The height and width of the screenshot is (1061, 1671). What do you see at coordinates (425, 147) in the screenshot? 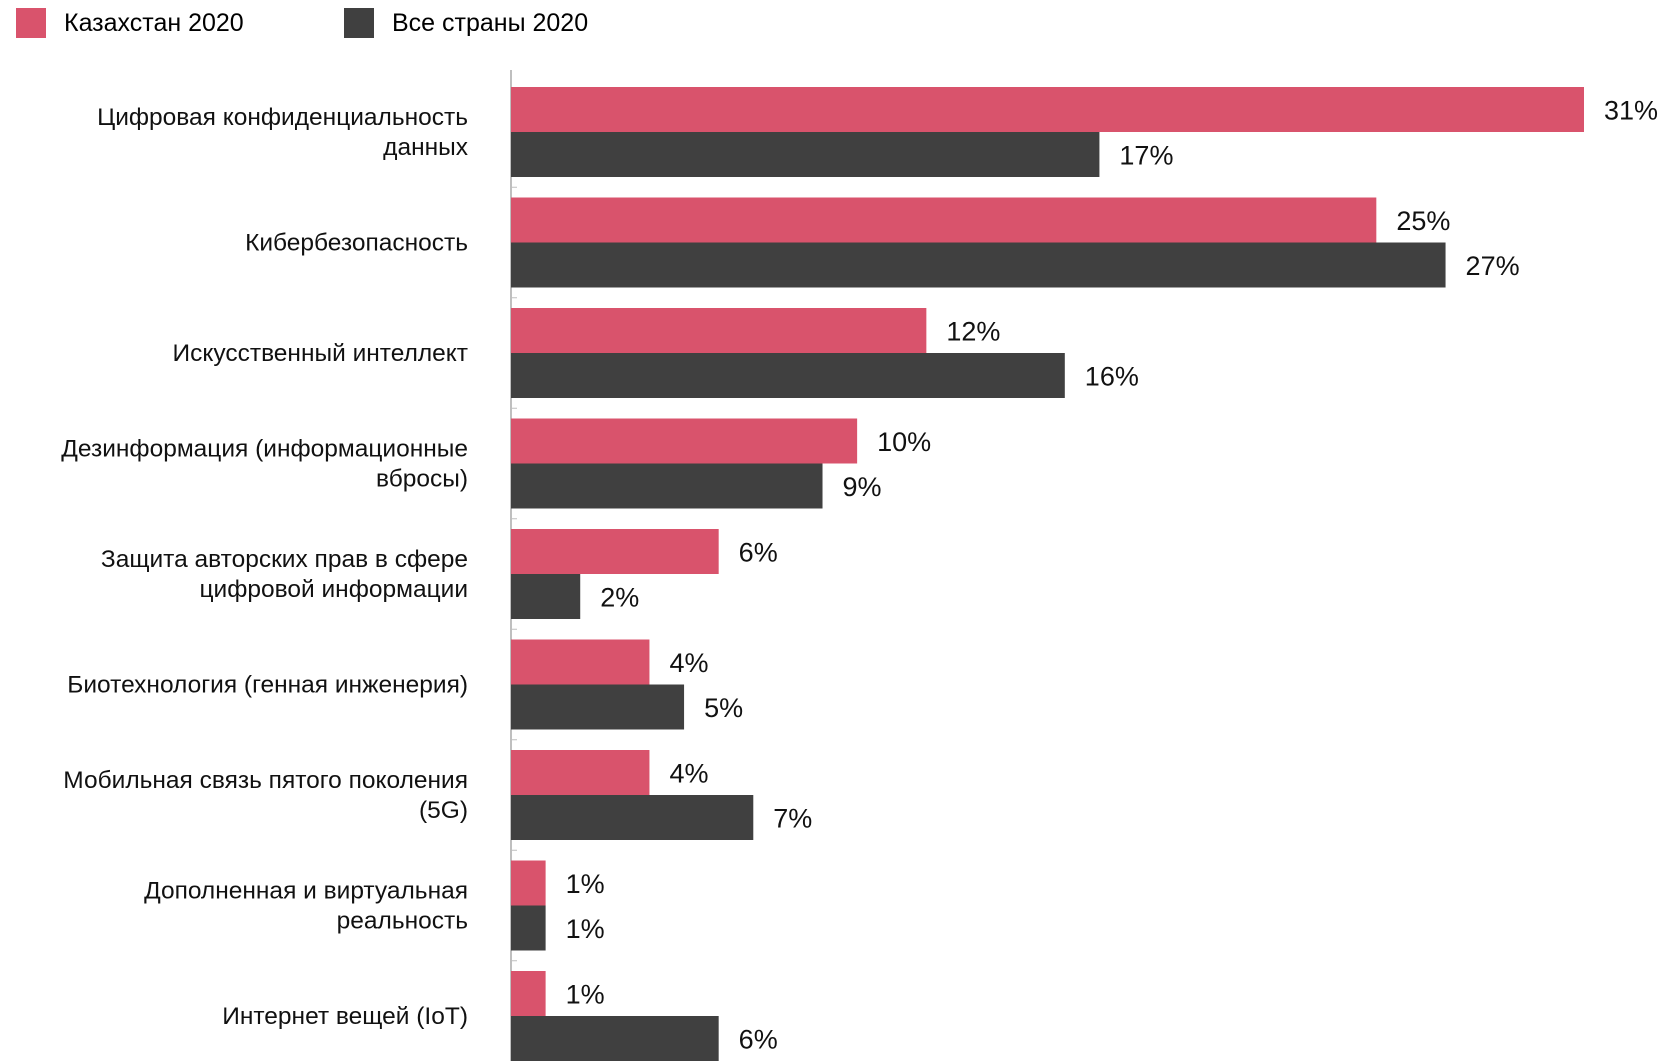
I see `category-label: данных` at bounding box center [425, 147].